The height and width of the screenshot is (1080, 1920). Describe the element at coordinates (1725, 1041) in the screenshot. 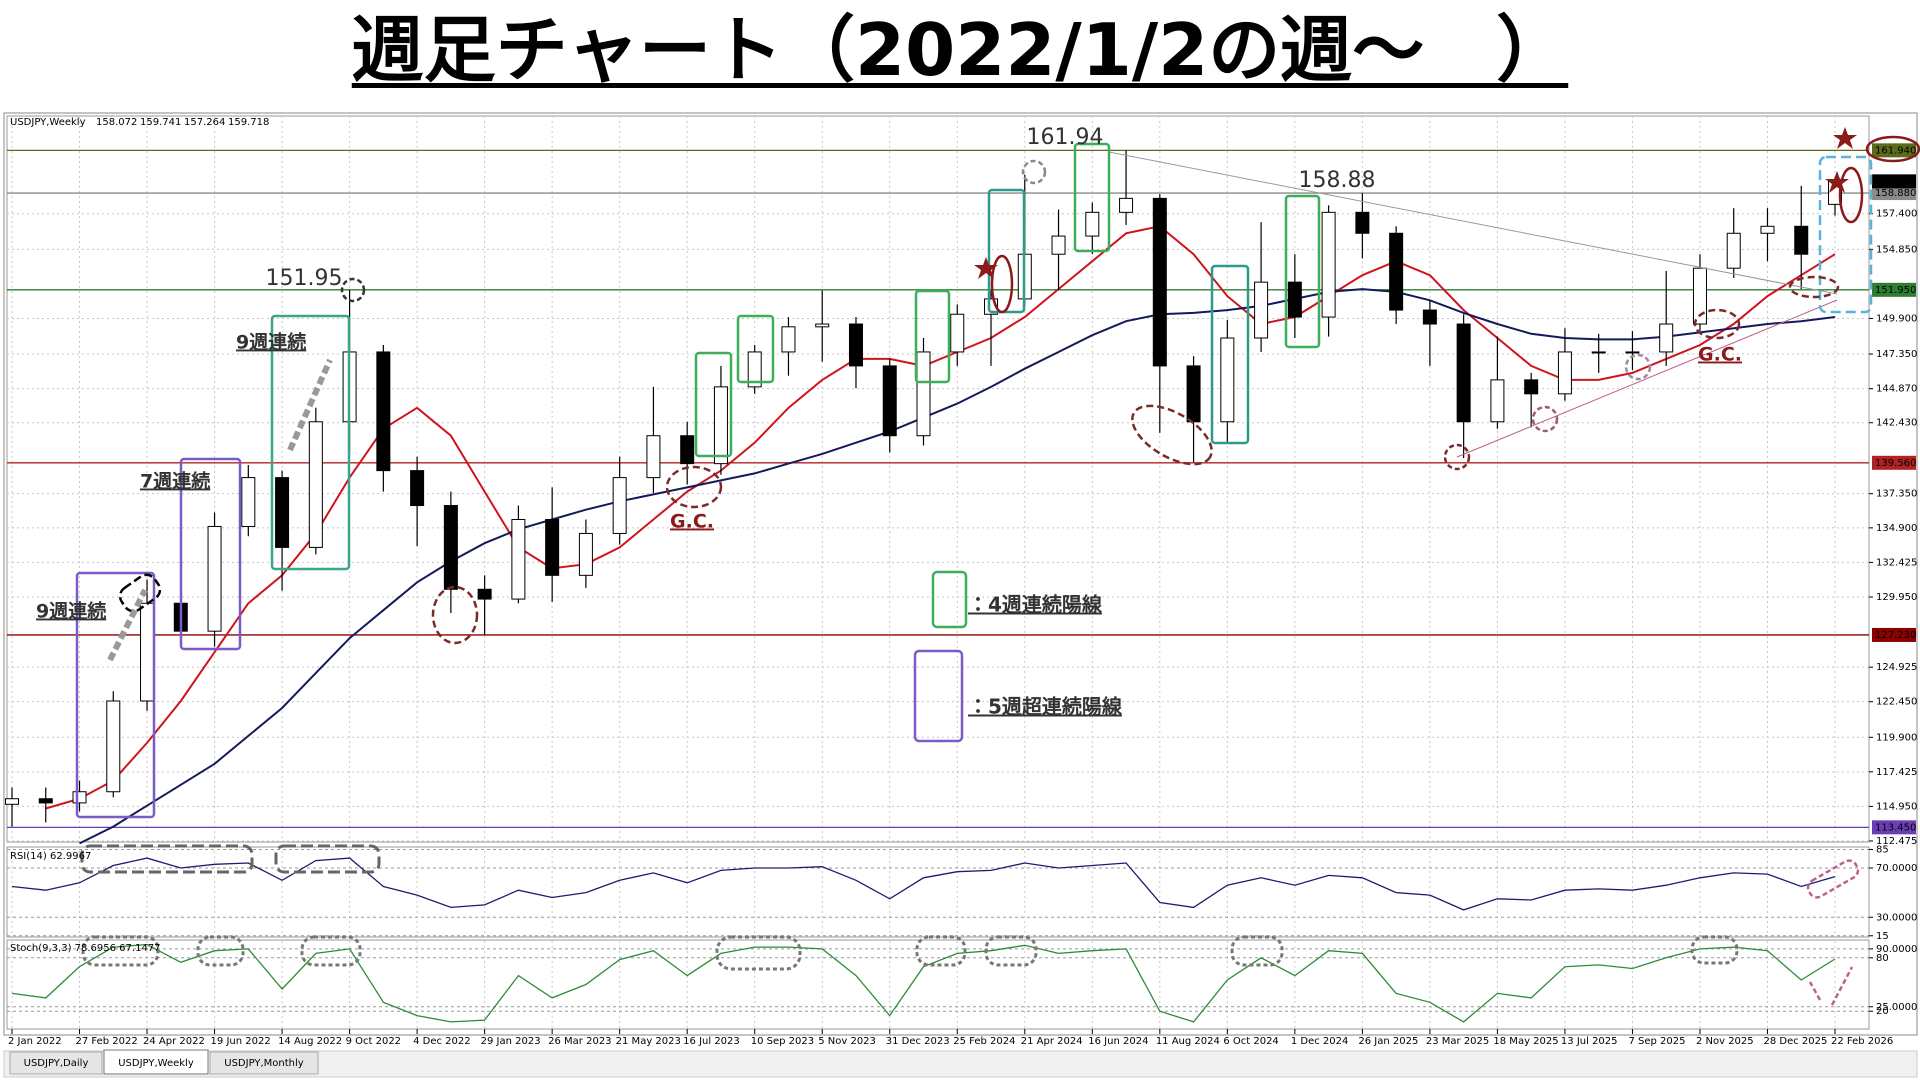

I see `x-tick-label: 2 Nov 2025` at that location.